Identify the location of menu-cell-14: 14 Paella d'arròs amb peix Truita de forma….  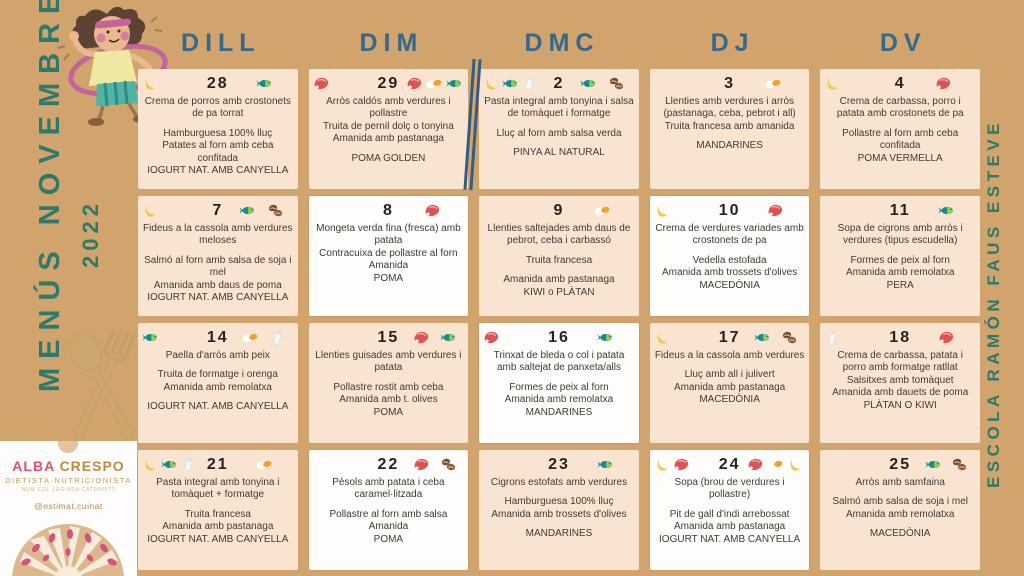
(218, 383).